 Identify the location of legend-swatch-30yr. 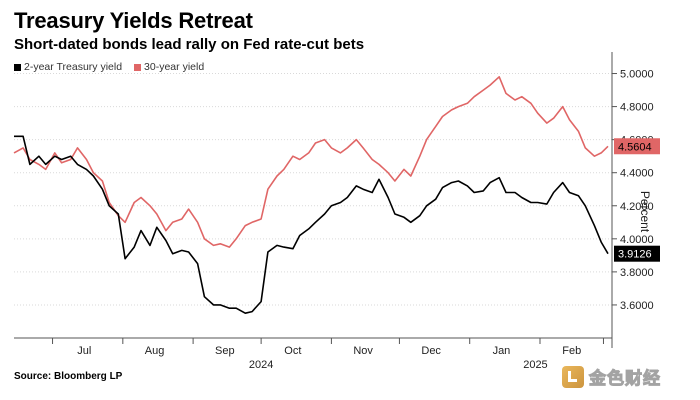
(138, 67).